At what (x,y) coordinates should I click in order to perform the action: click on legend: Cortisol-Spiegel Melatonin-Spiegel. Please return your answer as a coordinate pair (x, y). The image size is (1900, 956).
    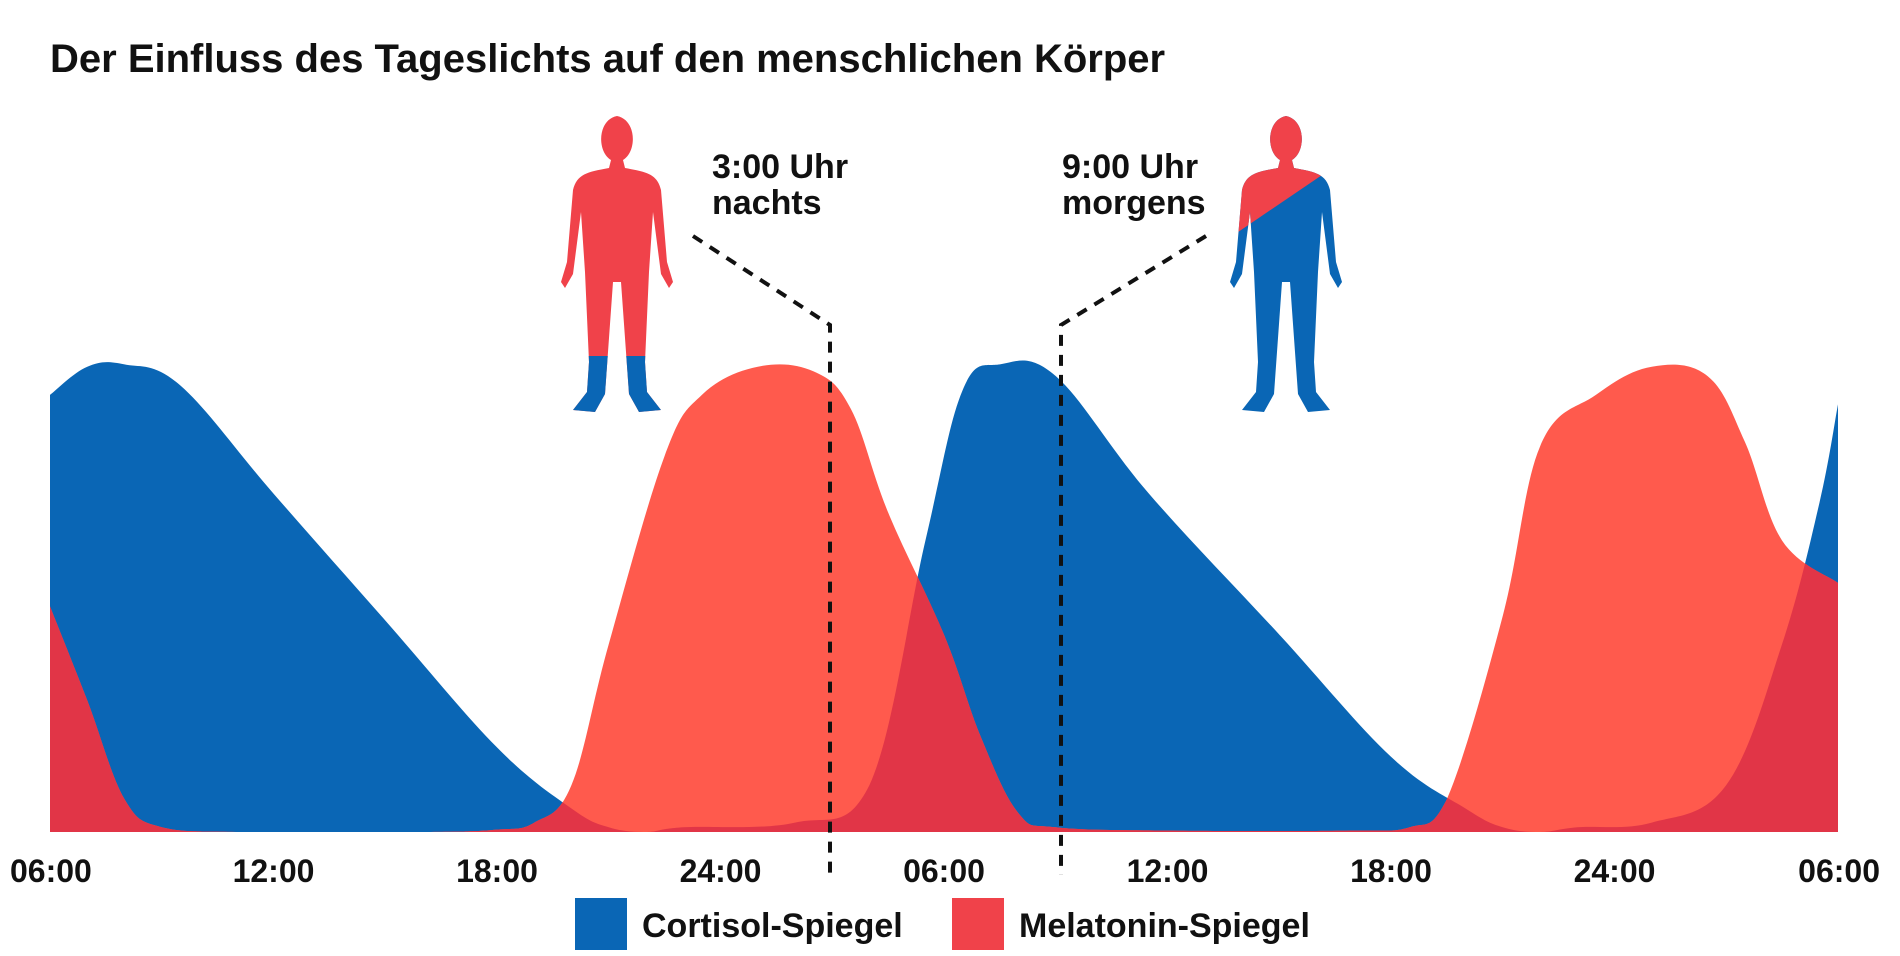
    Looking at the image, I should click on (942, 924).